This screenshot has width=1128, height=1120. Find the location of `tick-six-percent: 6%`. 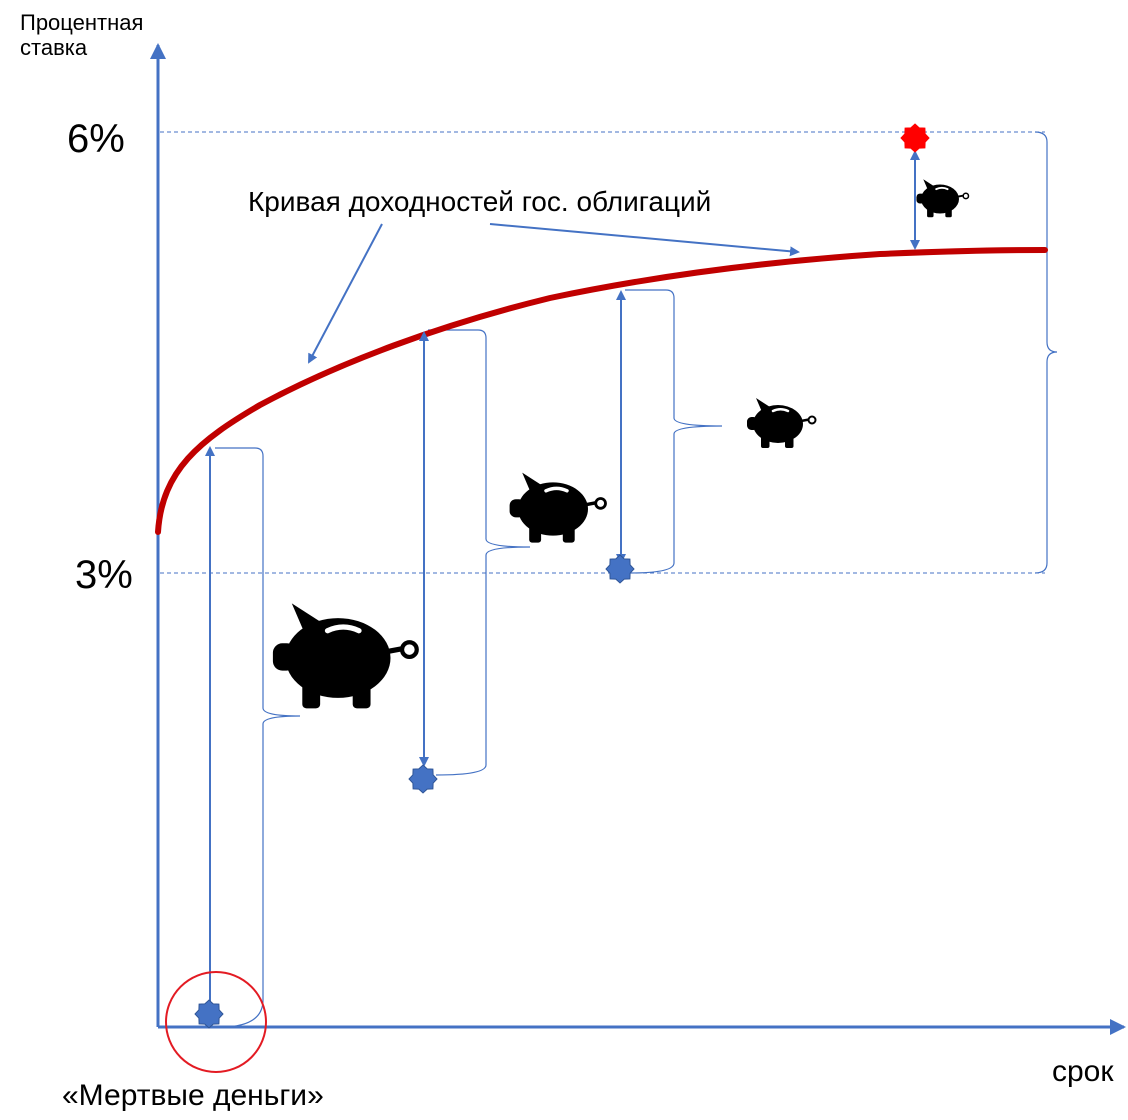

tick-six-percent: 6% is located at coordinates (96, 139).